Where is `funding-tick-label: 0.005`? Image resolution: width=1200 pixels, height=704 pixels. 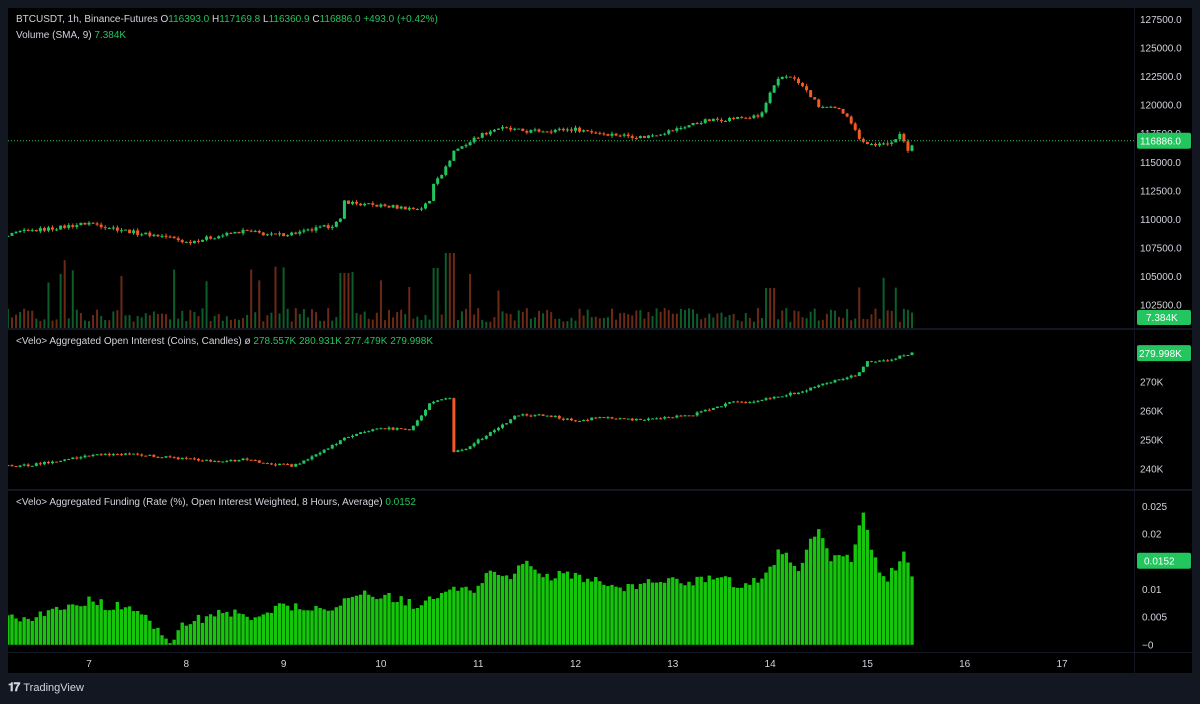
funding-tick-label: 0.005 is located at coordinates (1154, 618).